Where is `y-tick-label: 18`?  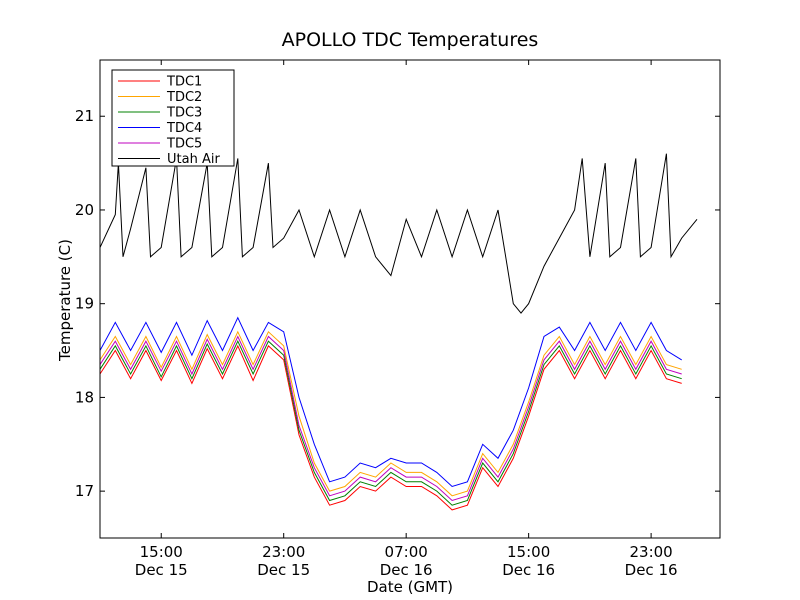 y-tick-label: 18 is located at coordinates (84, 397).